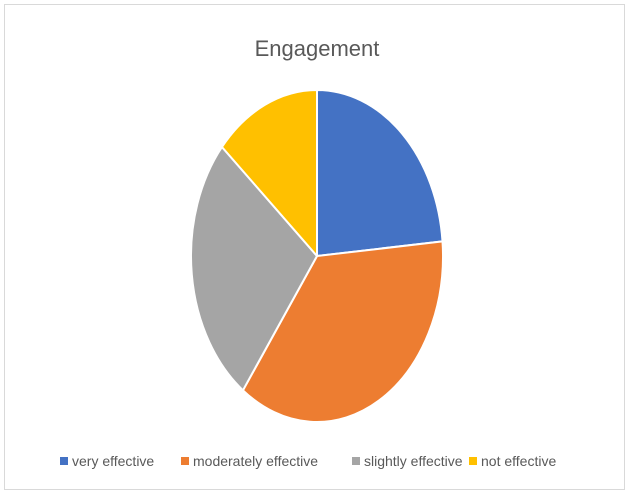 The height and width of the screenshot is (495, 630). Describe the element at coordinates (518, 461) in the screenshot. I see `legend-label: not effective` at that location.